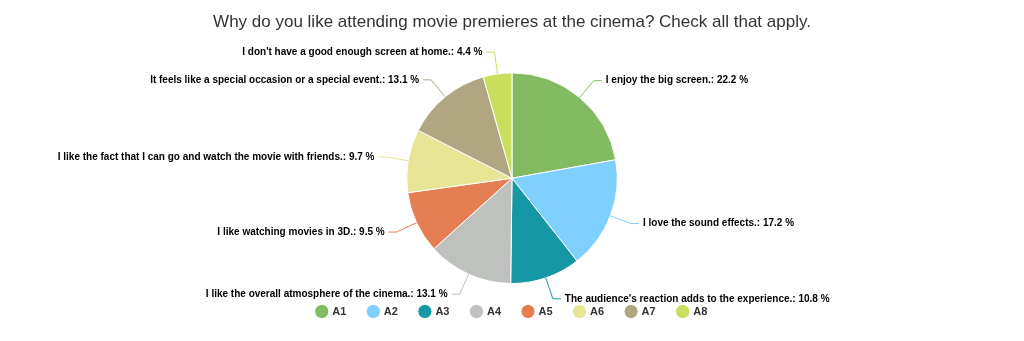  What do you see at coordinates (216, 156) in the screenshot?
I see `data-label: I like the fact that I can go and watch the movie with friends.: 9.7 %` at bounding box center [216, 156].